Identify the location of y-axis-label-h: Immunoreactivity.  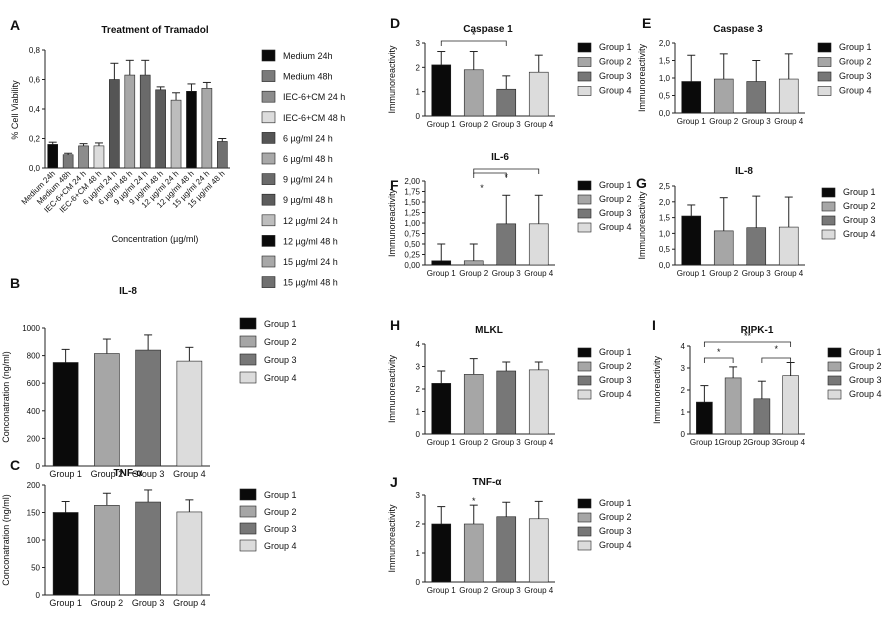
(392, 388).